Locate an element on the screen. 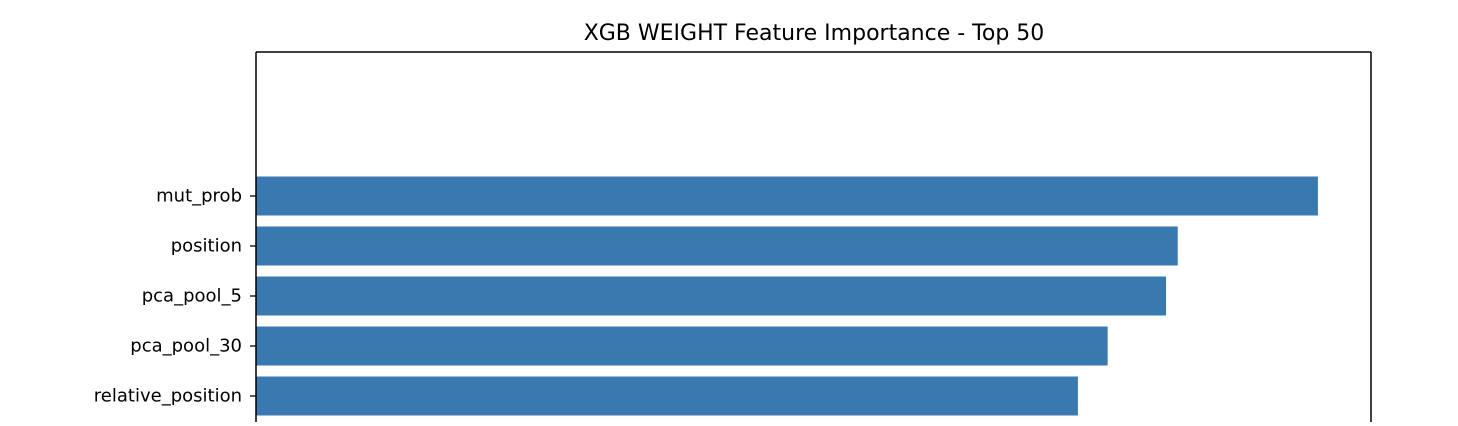  y-tick-label: pca_pool_30 is located at coordinates (186, 346).